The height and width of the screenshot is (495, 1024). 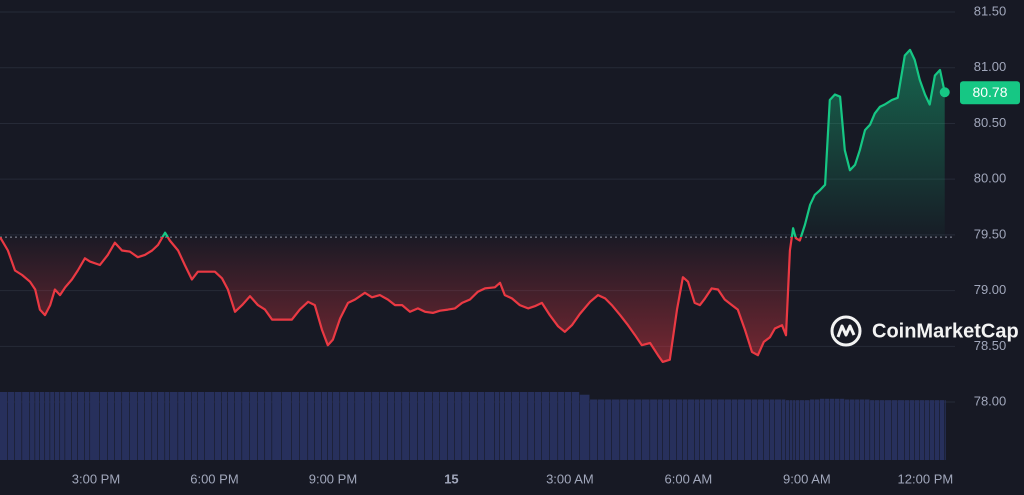 What do you see at coordinates (990, 10) in the screenshot?
I see `y-tick-label: 81.50` at bounding box center [990, 10].